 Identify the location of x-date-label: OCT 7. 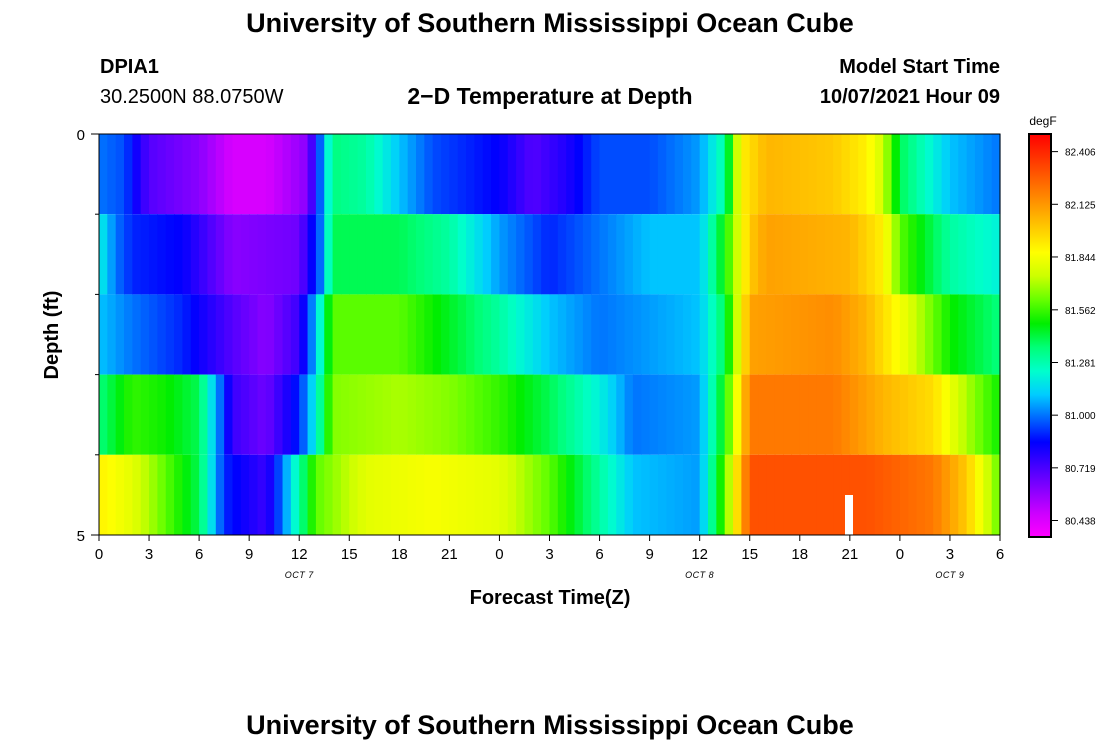
(299, 575).